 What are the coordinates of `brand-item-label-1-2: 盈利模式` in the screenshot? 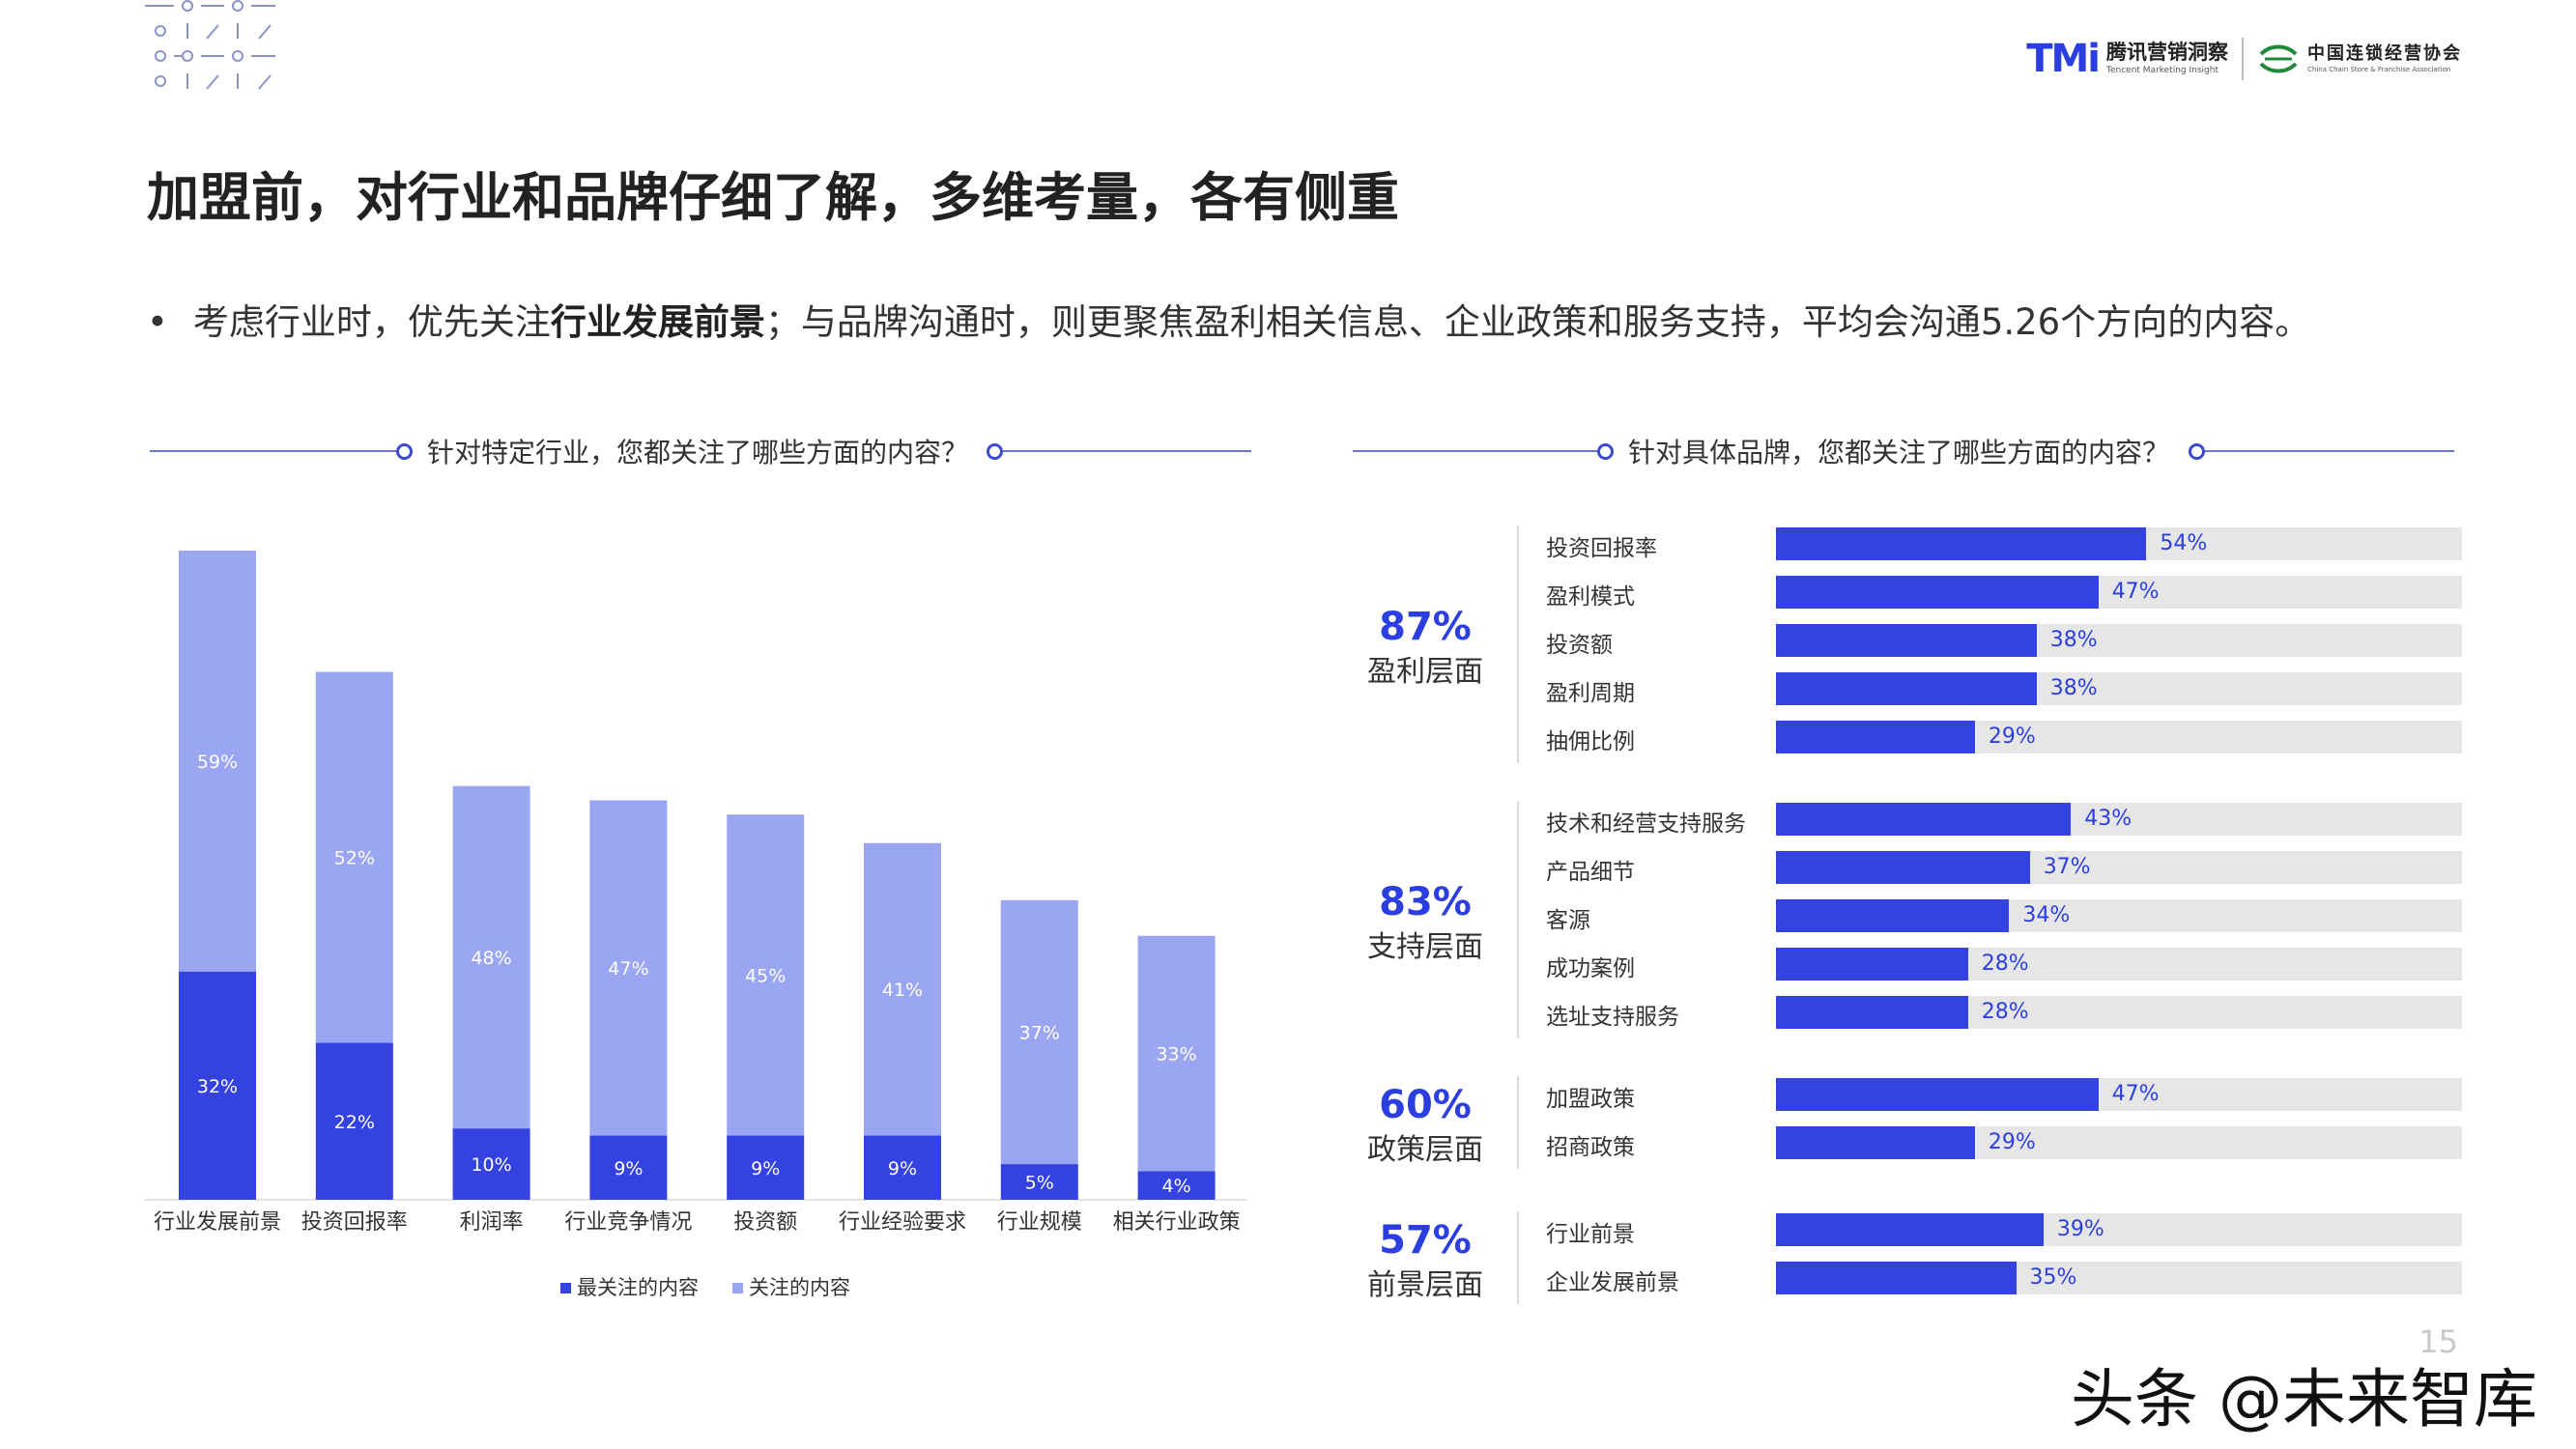 It's located at (1591, 597).